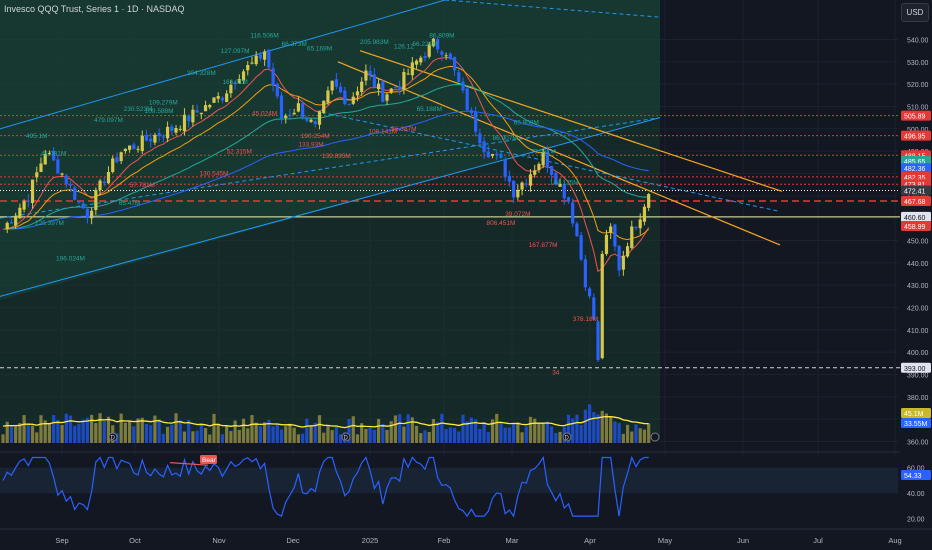 Image resolution: width=932 pixels, height=550 pixels. I want to click on volume-annotation-label: 65.188M, so click(429, 109).